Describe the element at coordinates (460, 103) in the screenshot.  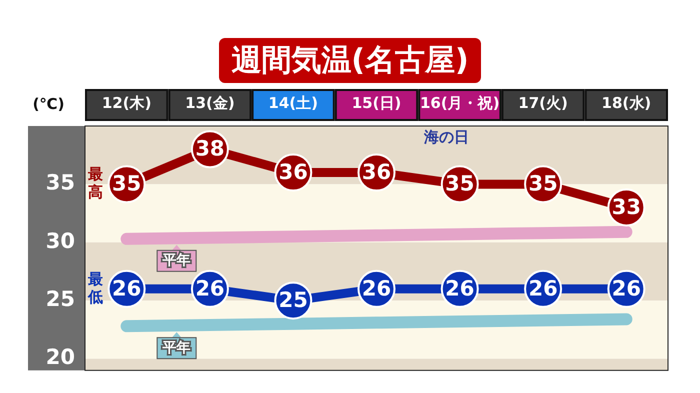
I see `x-tick-label: 16(月・祝)` at that location.